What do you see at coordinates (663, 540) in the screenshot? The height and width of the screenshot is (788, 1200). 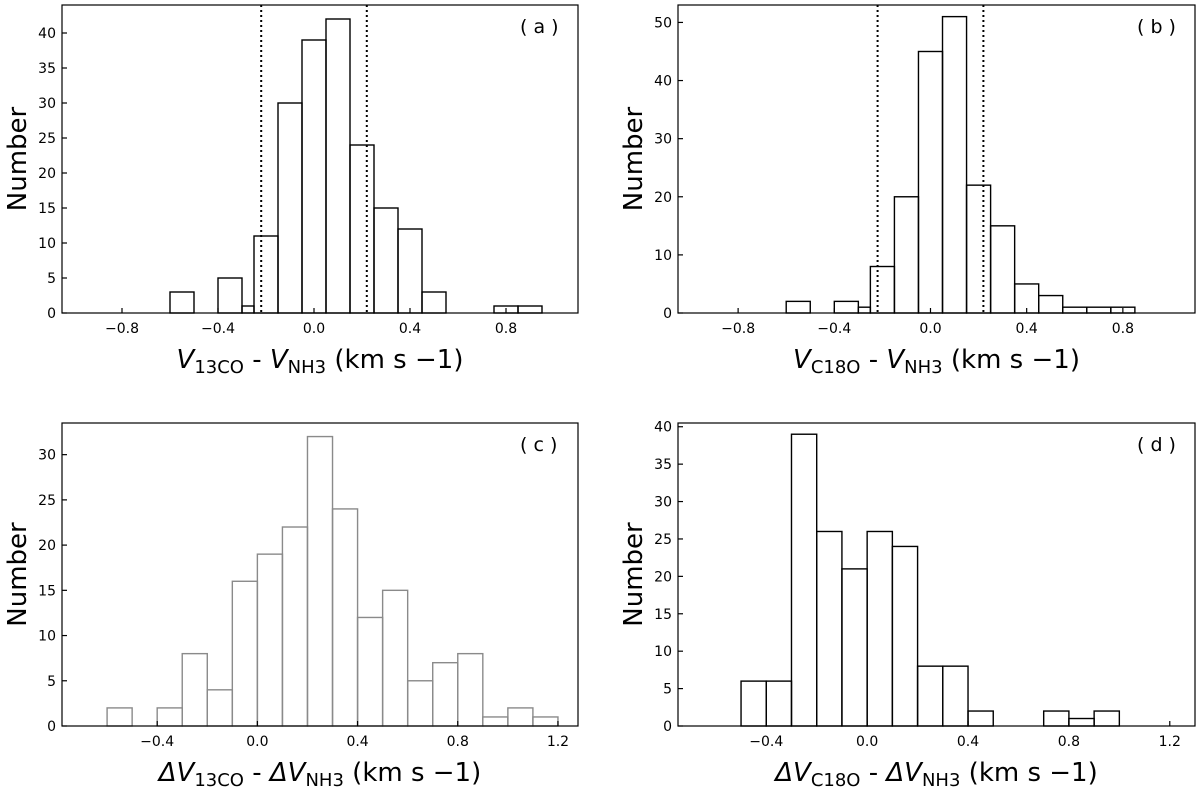 I see `y-tick-label: 25` at bounding box center [663, 540].